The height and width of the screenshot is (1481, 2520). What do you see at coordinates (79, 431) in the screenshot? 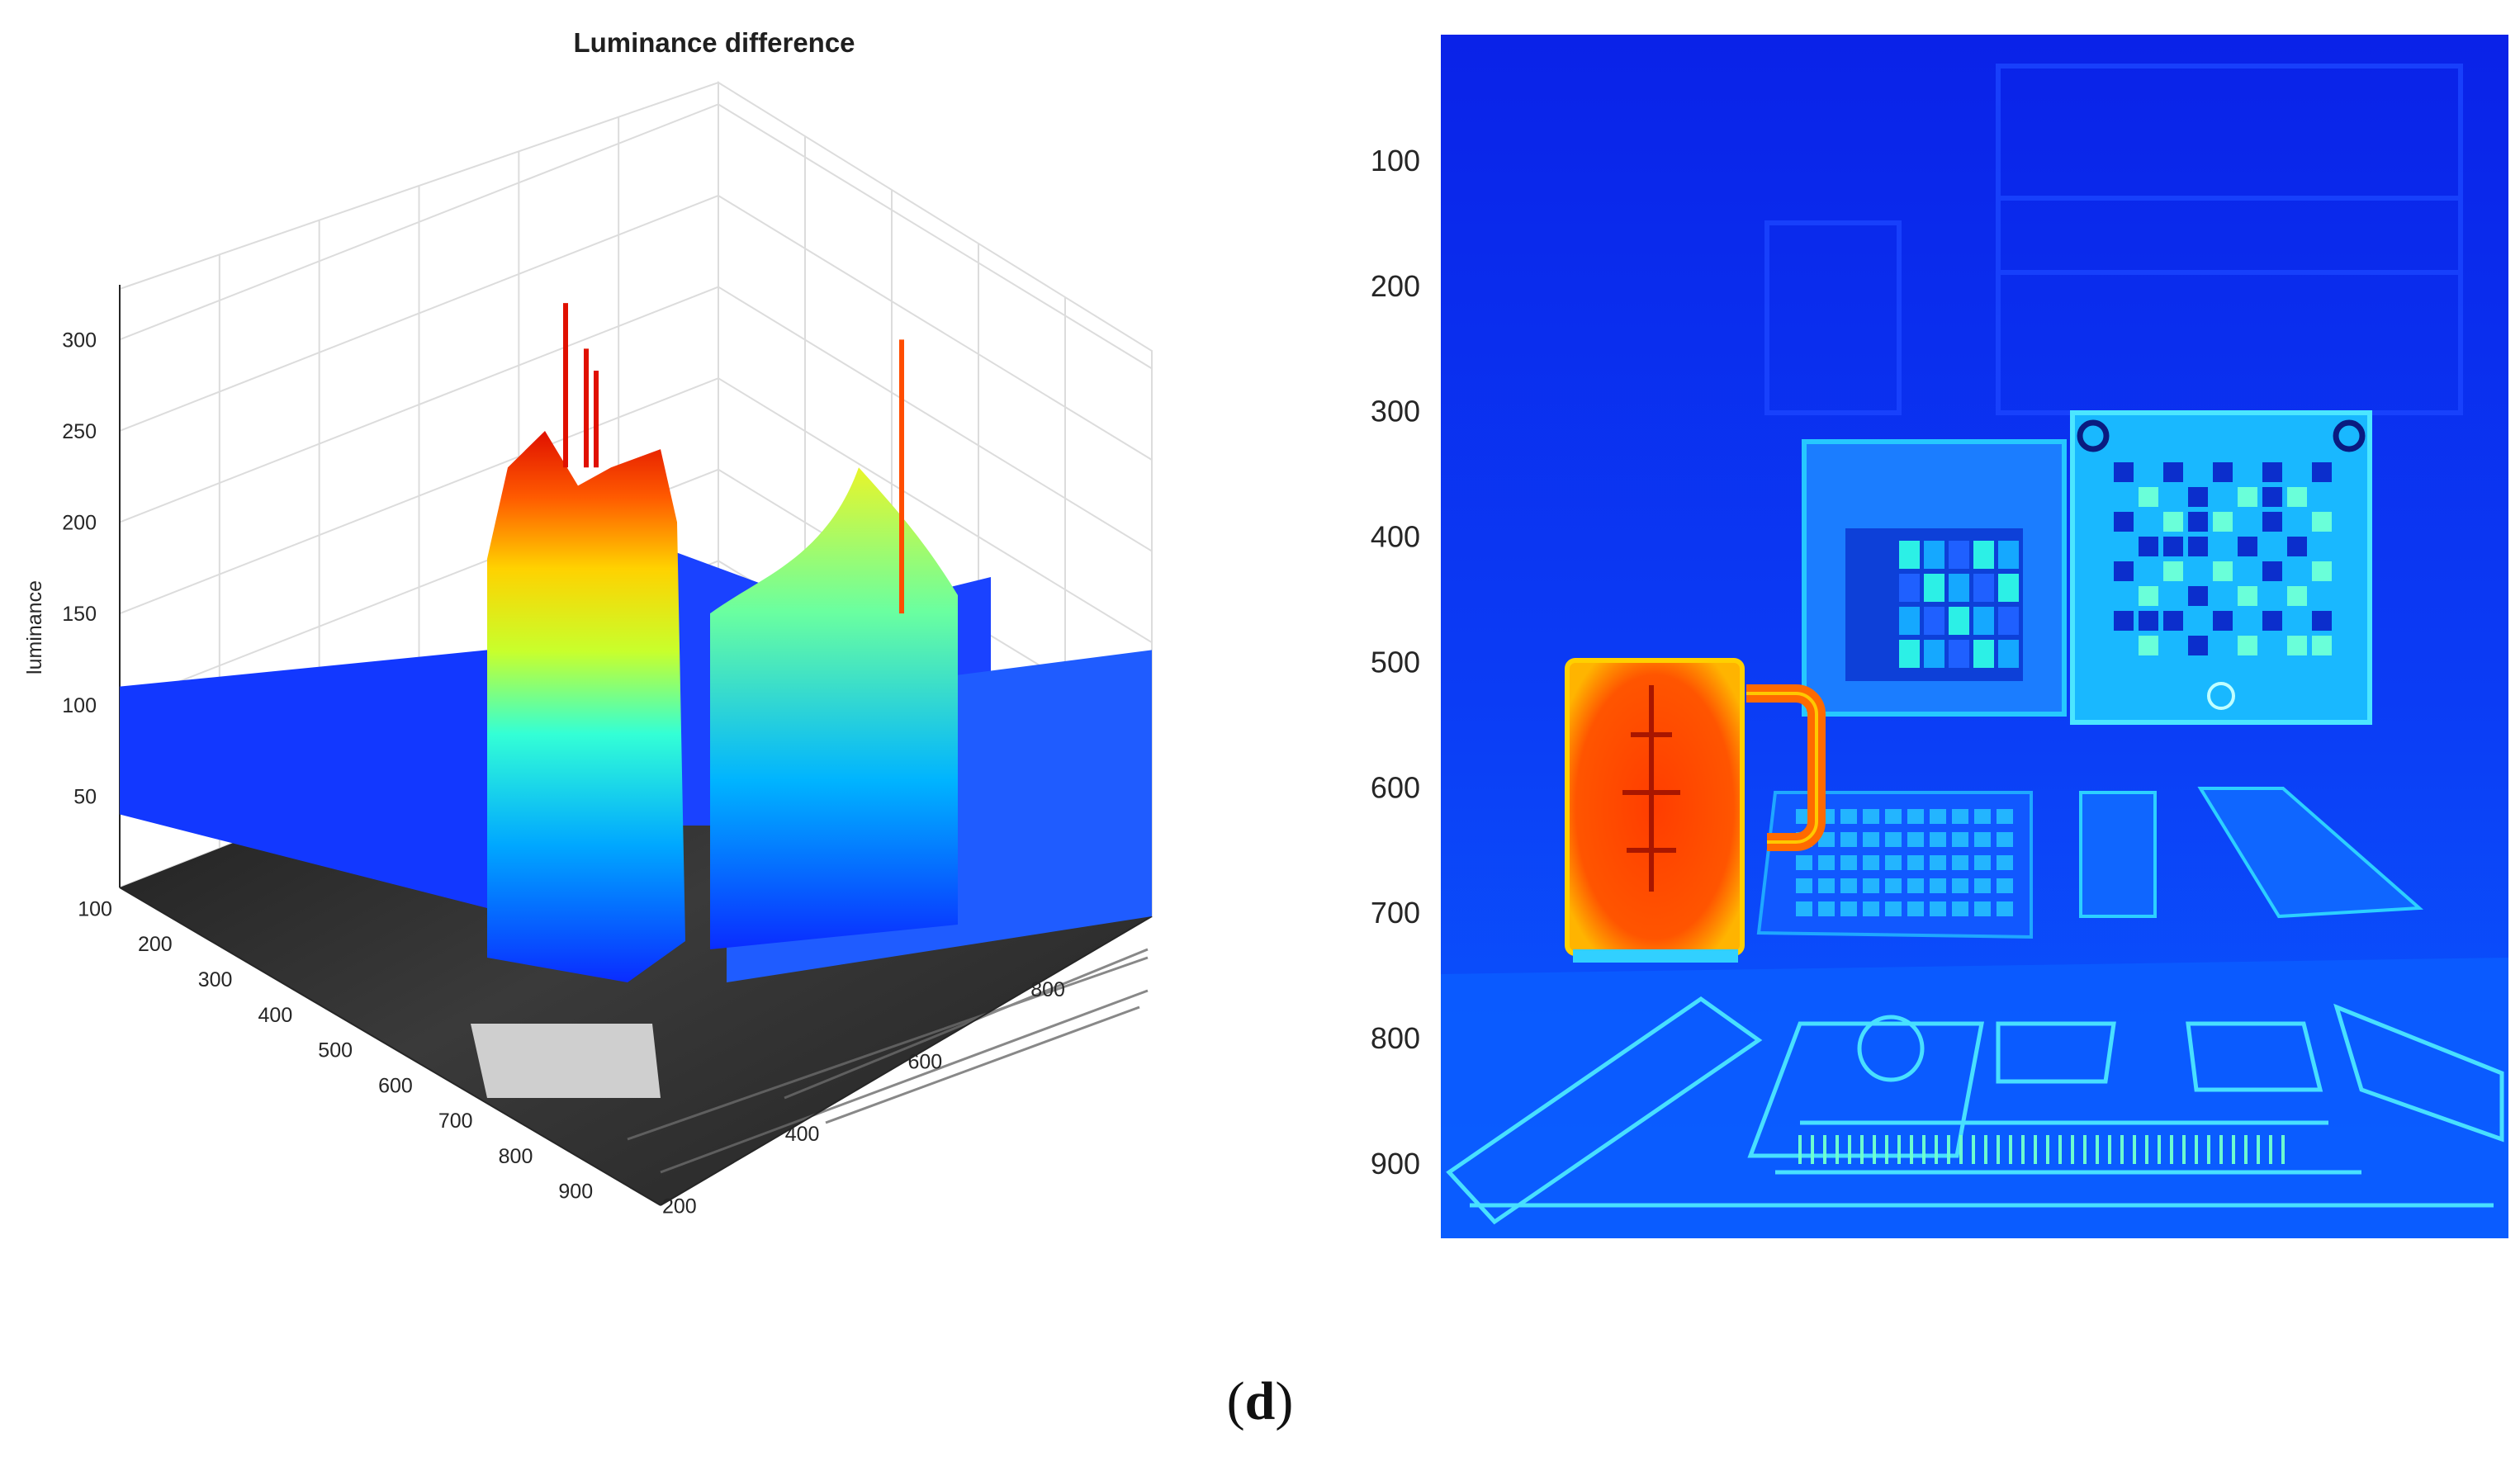
I see `z-tick-label: 250` at bounding box center [79, 431].